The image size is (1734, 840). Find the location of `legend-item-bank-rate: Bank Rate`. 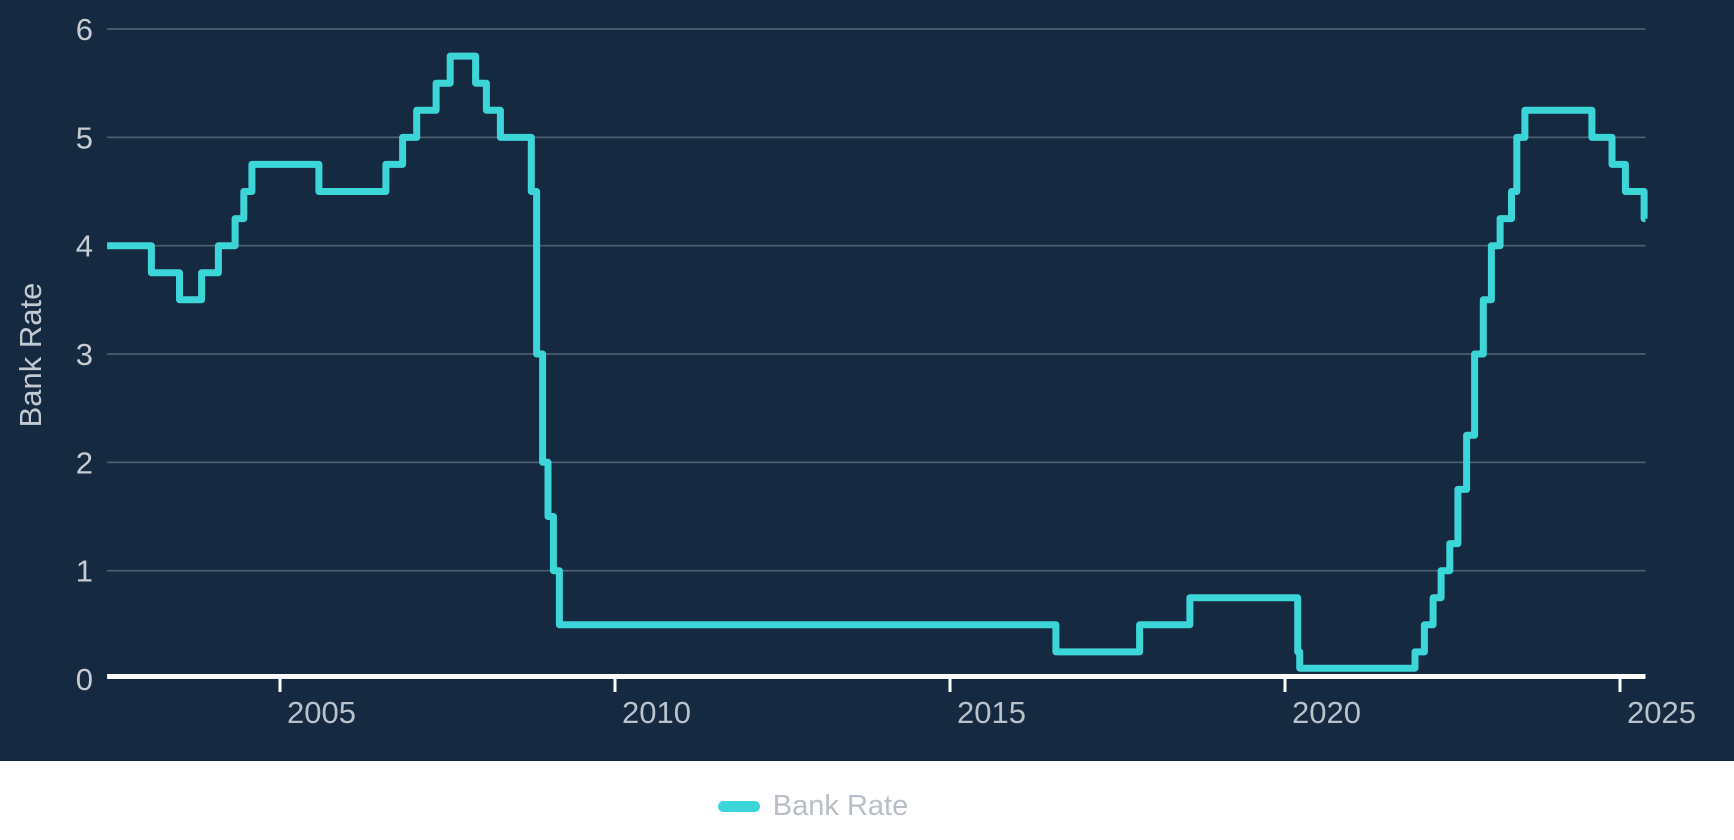

legend-item-bank-rate: Bank Rate is located at coordinates (813, 806).